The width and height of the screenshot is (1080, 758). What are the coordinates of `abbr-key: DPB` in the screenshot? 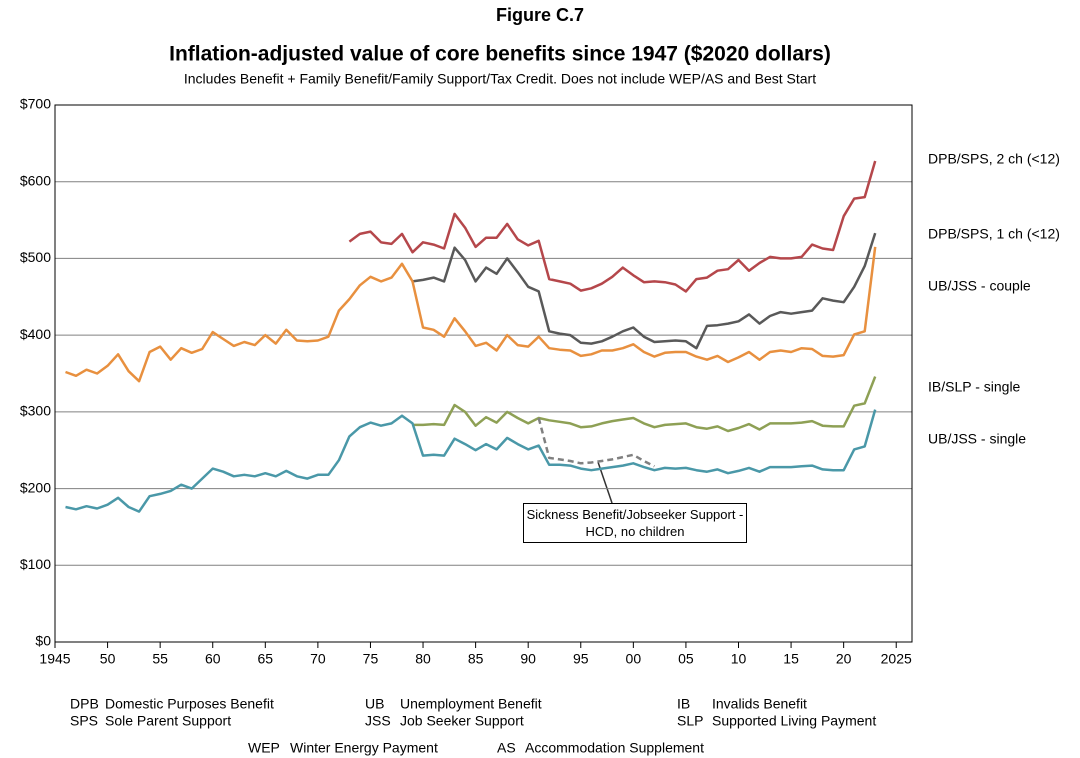 It's located at (84, 704).